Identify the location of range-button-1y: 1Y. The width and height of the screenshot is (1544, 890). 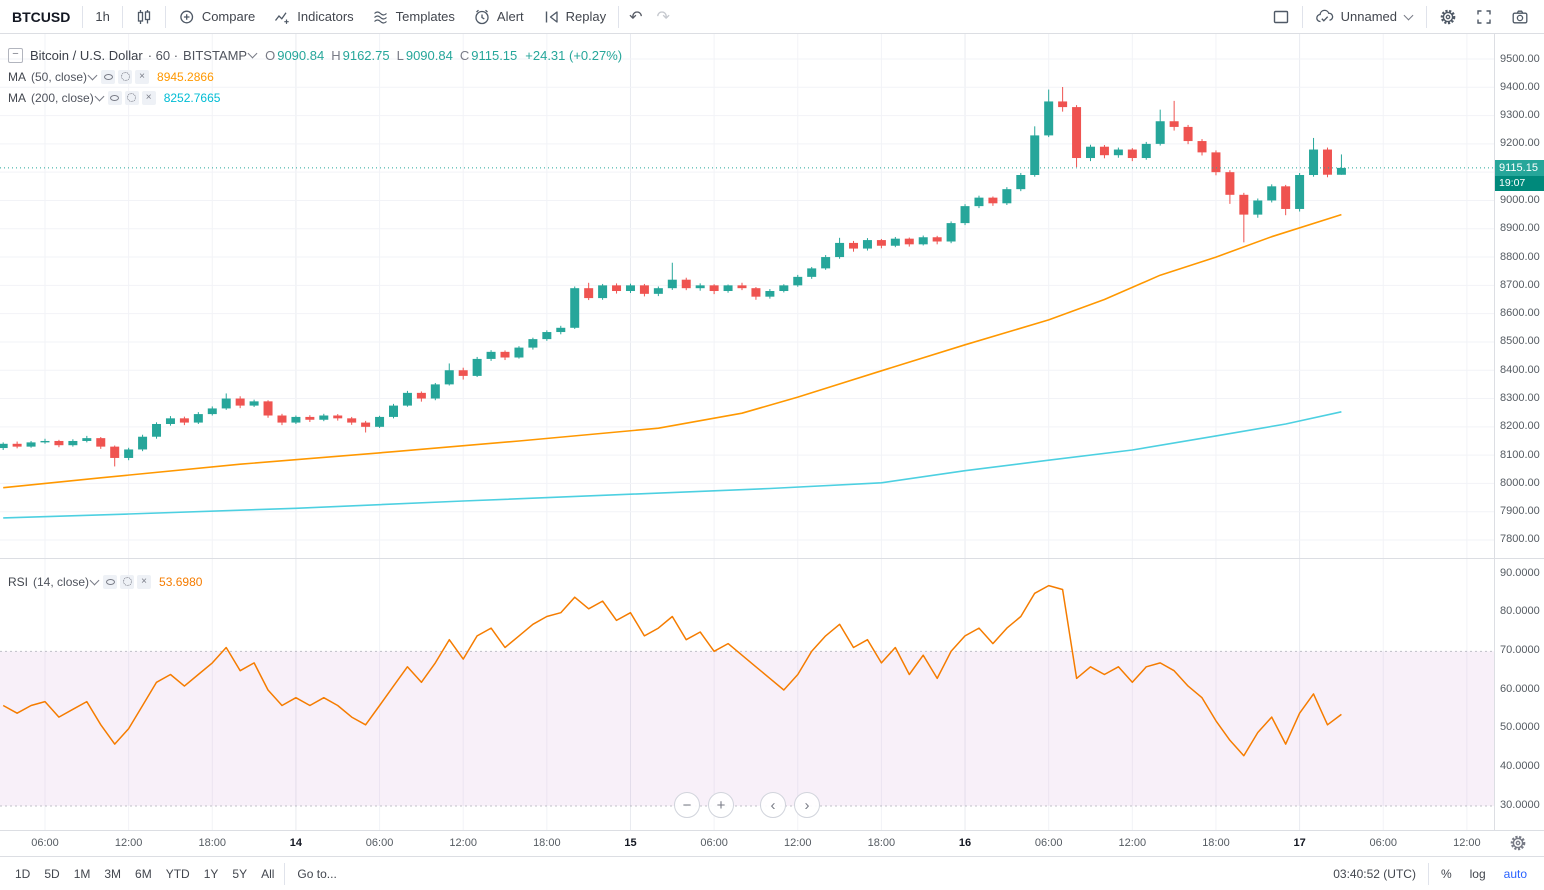
(211, 873).